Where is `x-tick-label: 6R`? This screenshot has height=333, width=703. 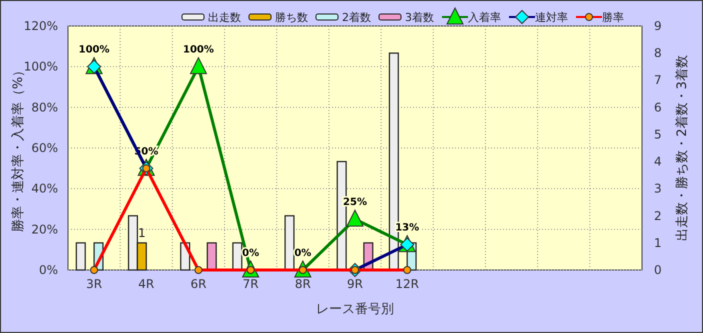
x-tick-label: 6R is located at coordinates (198, 284).